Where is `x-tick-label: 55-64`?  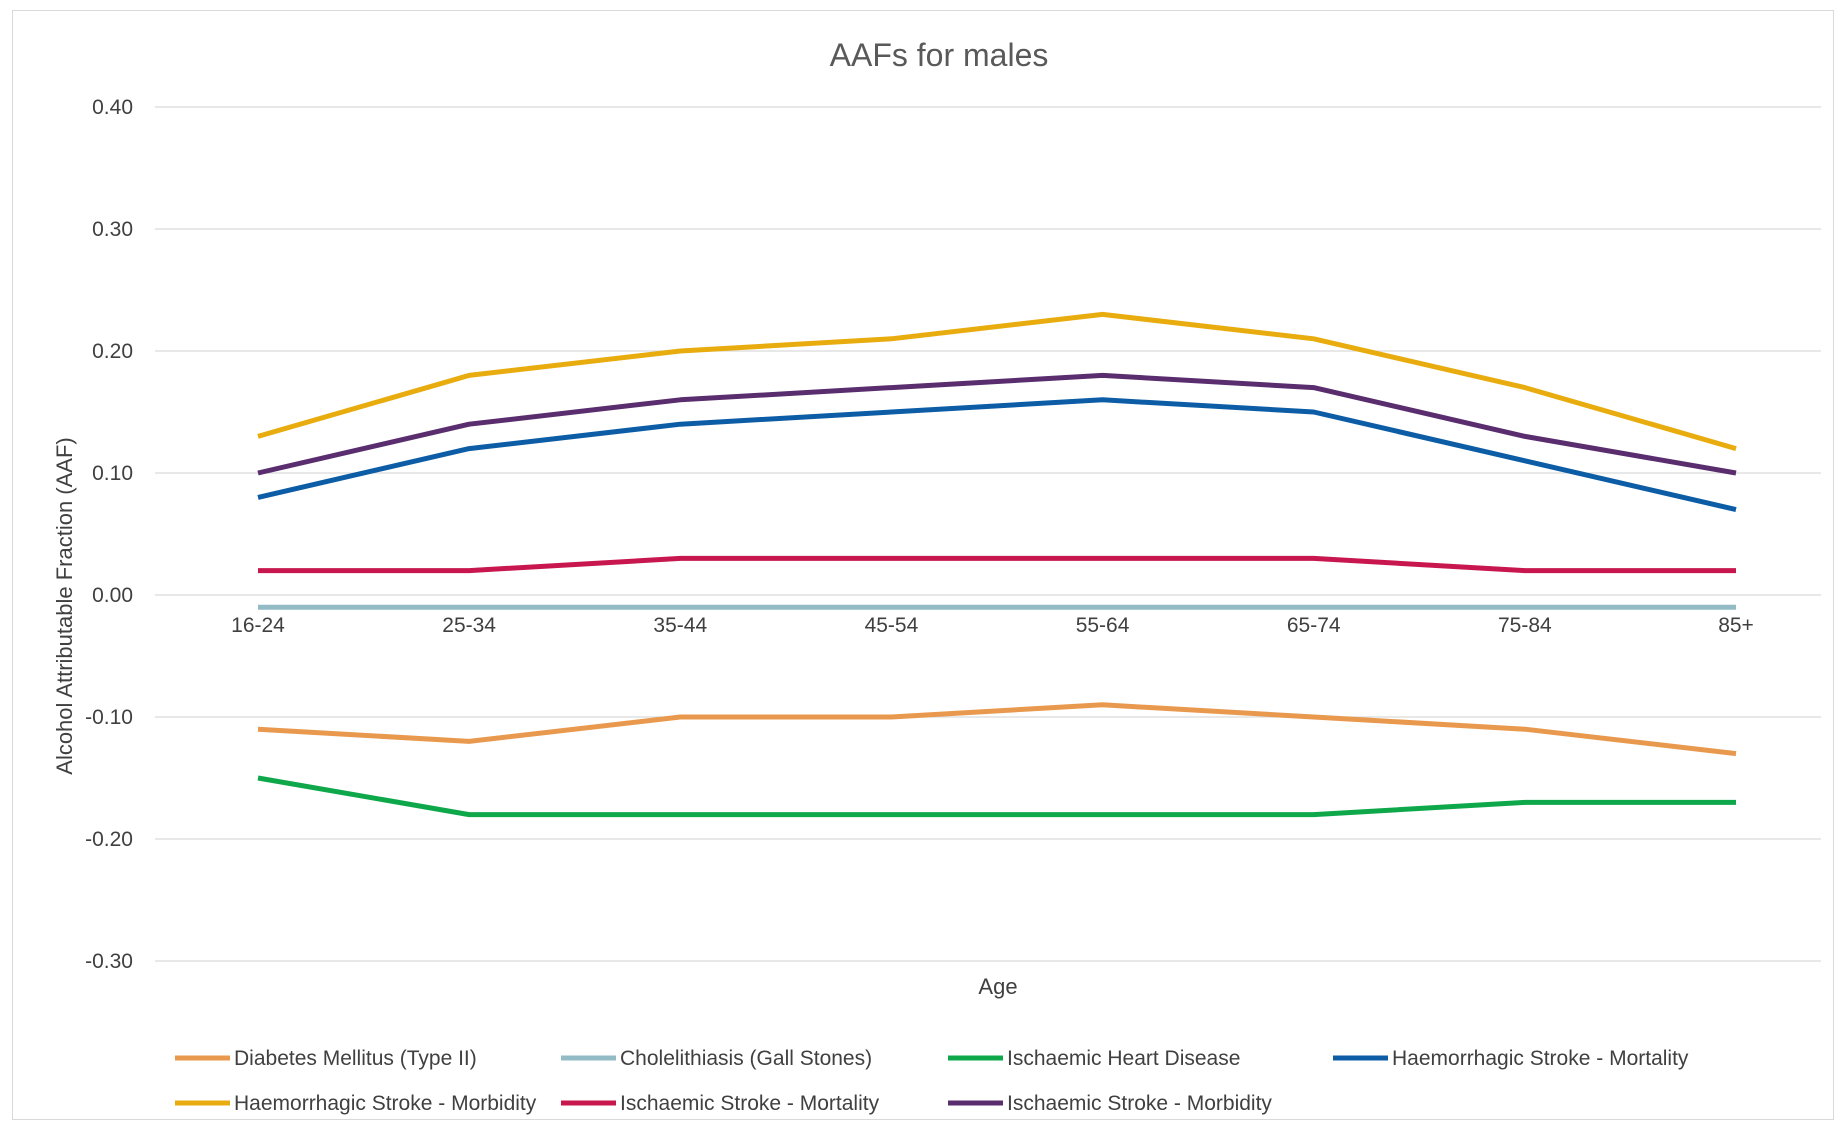
x-tick-label: 55-64 is located at coordinates (1103, 625).